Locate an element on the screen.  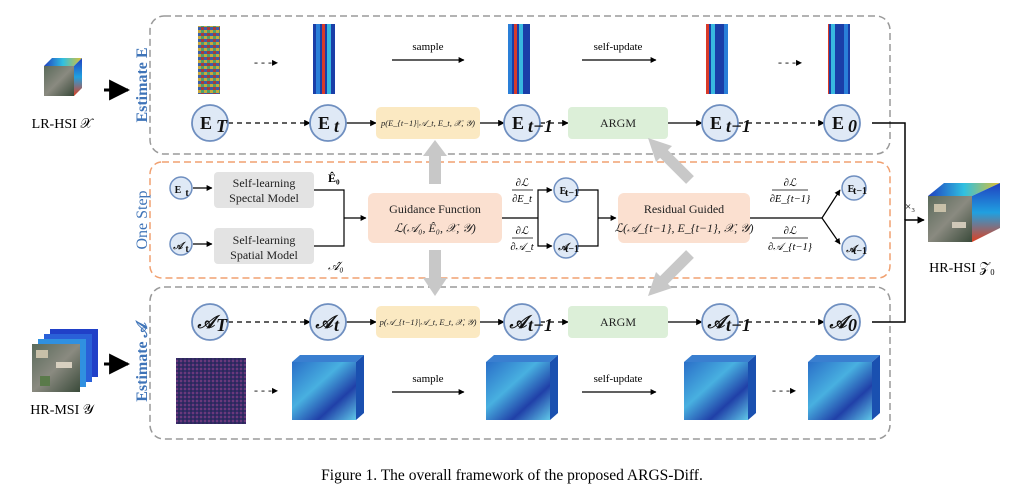
one-step-a-t-sub: t is located at coordinates (187, 249).